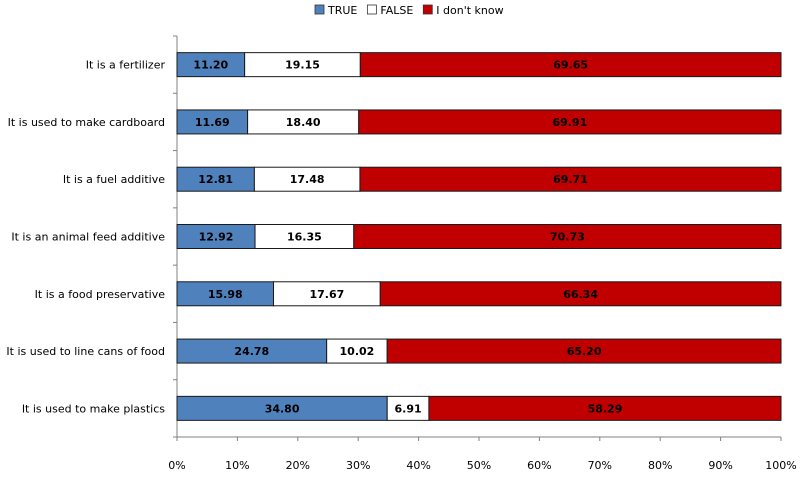 Image resolution: width=802 pixels, height=482 pixels. Describe the element at coordinates (469, 10) in the screenshot. I see `legend-label-2: I don't know` at that location.